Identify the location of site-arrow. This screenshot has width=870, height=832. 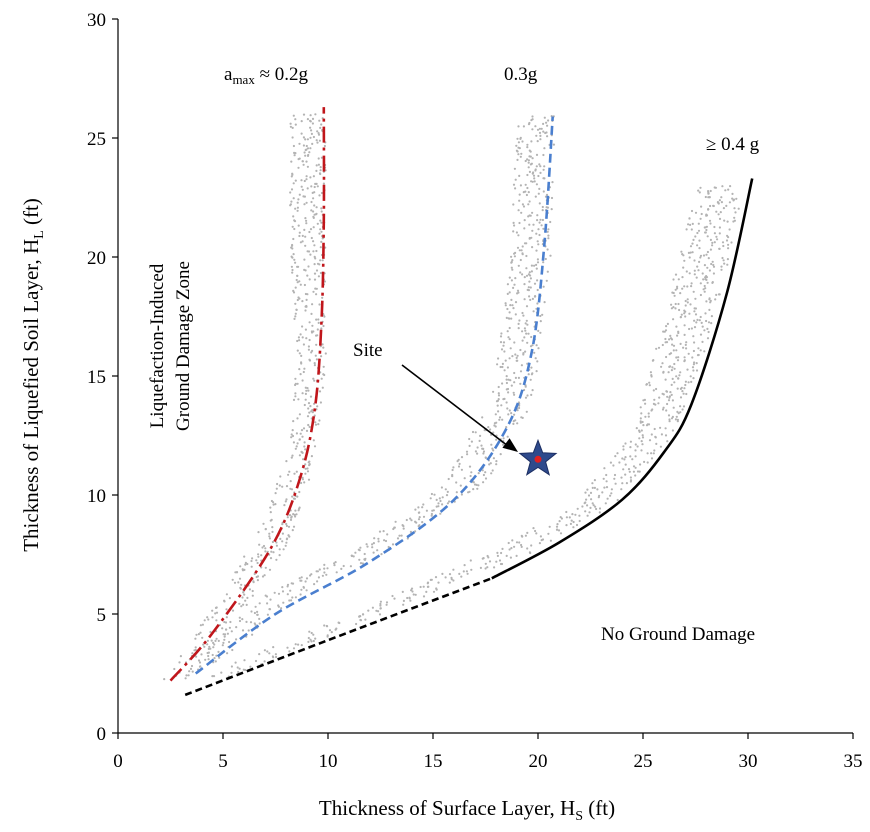
(457, 407).